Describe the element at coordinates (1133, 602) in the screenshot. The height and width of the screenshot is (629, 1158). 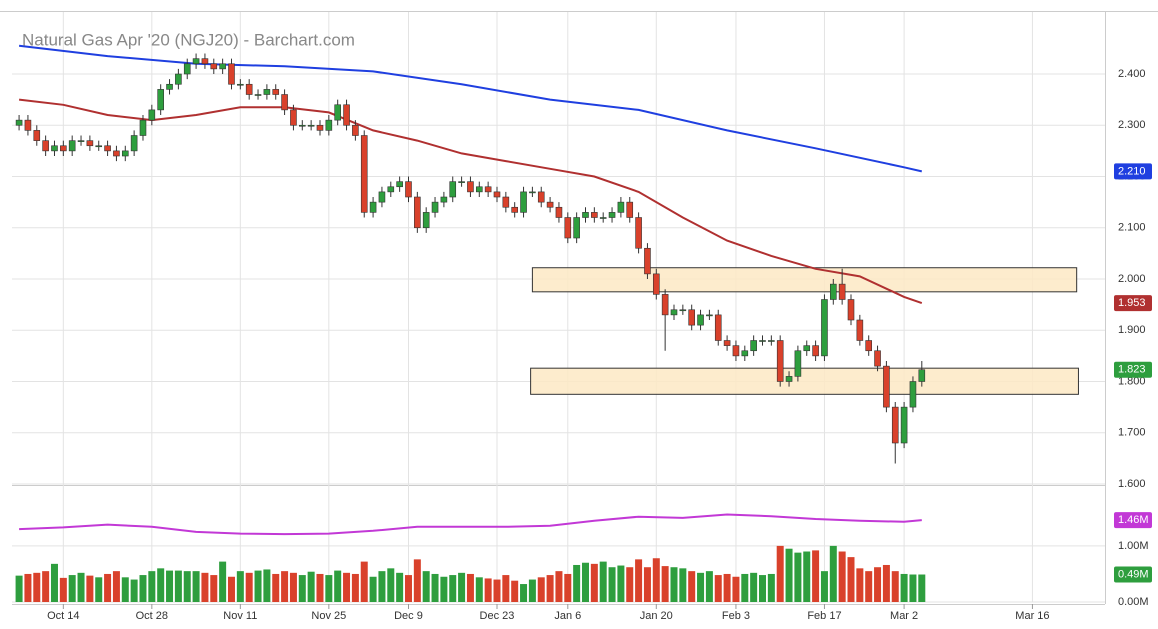
I see `volume-tick-label: 0.00M` at that location.